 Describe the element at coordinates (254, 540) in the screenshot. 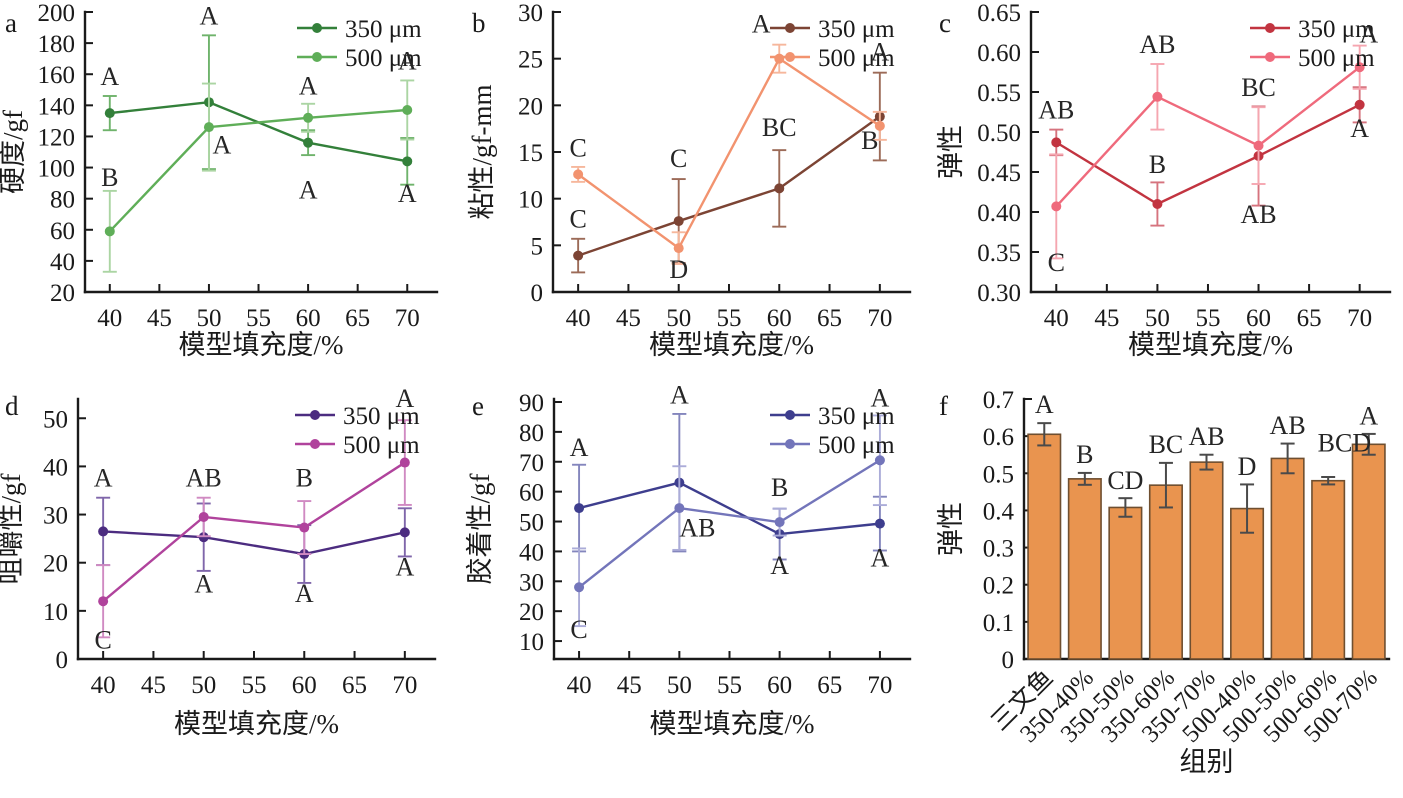

I see `series-350-μm` at that location.